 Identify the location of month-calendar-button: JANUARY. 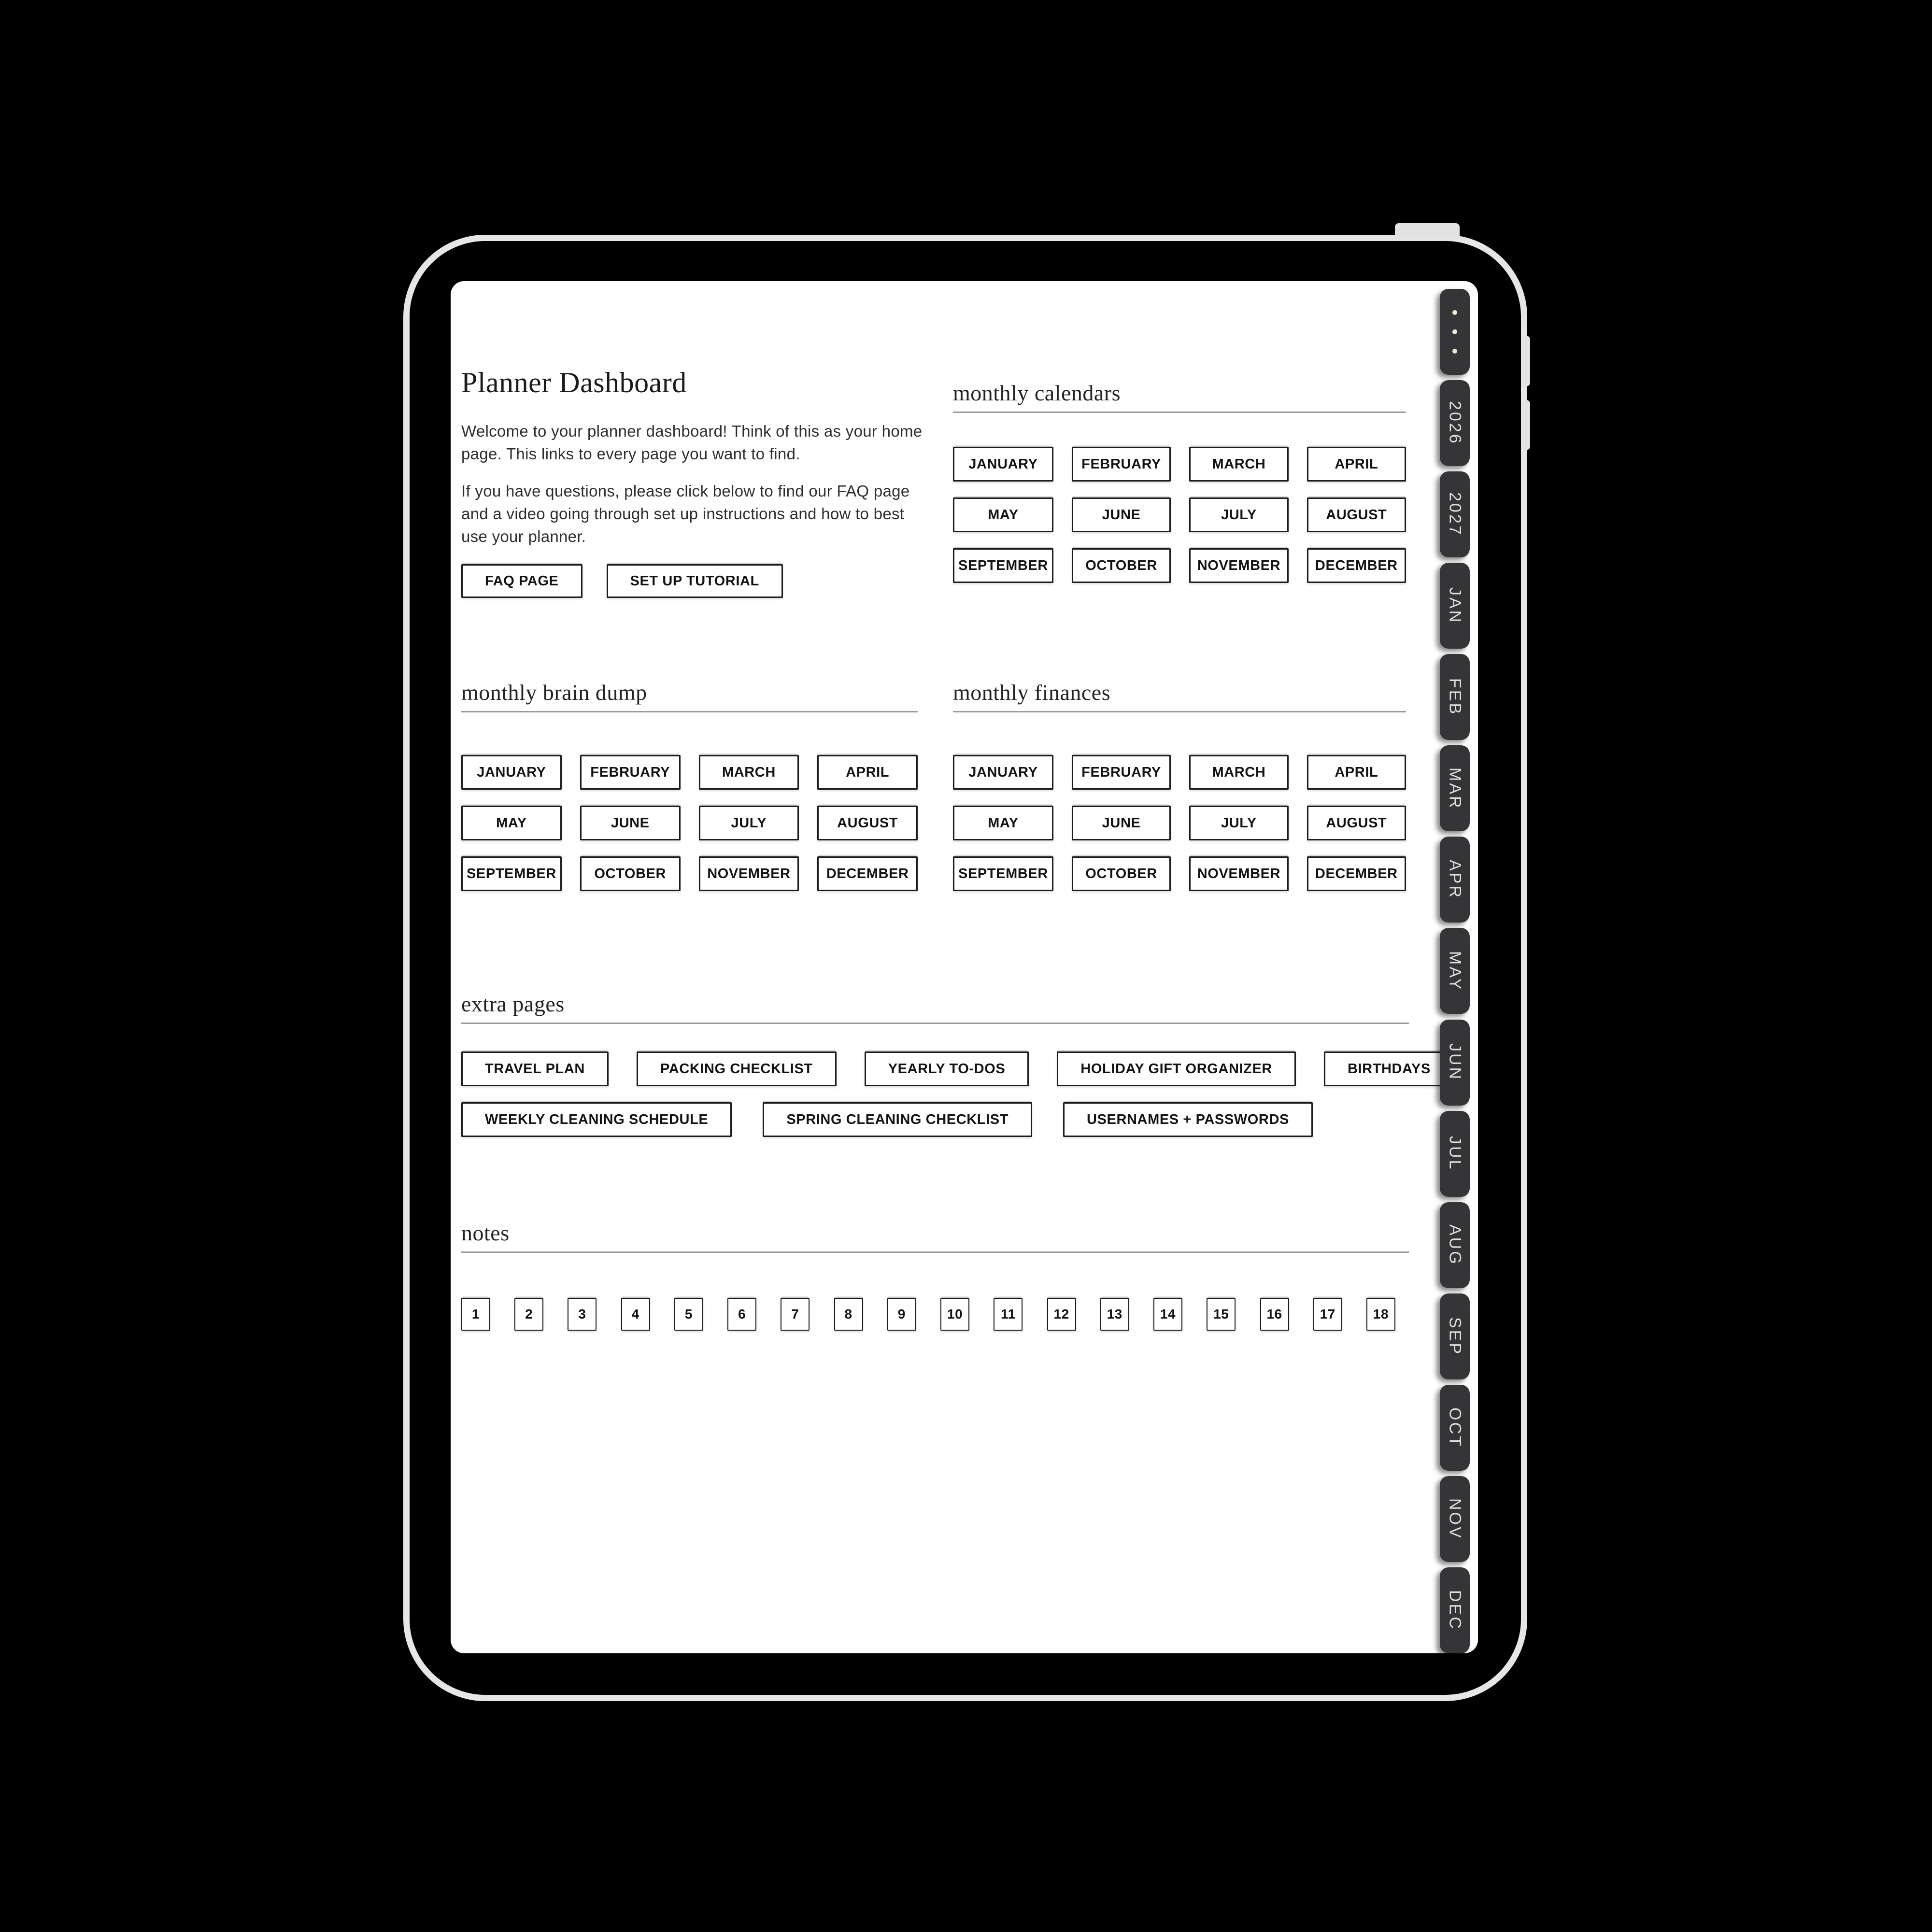
(1003, 464).